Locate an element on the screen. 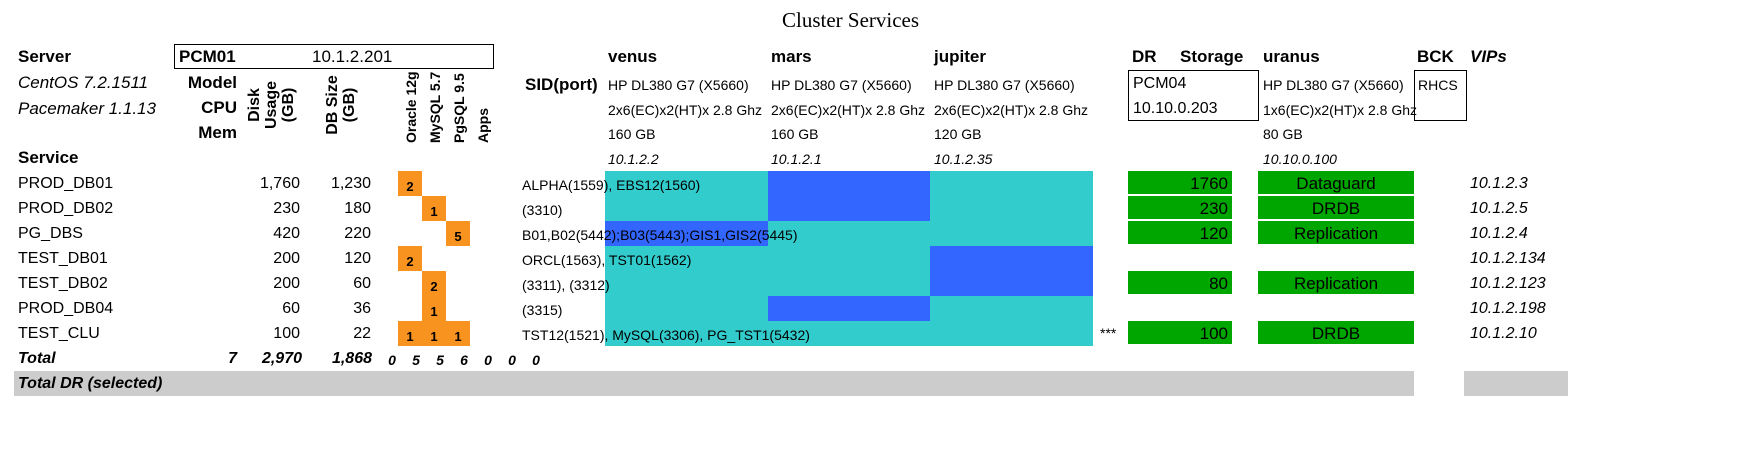 This screenshot has width=1742, height=452. disk-usage-value: 230 is located at coordinates (286, 208).